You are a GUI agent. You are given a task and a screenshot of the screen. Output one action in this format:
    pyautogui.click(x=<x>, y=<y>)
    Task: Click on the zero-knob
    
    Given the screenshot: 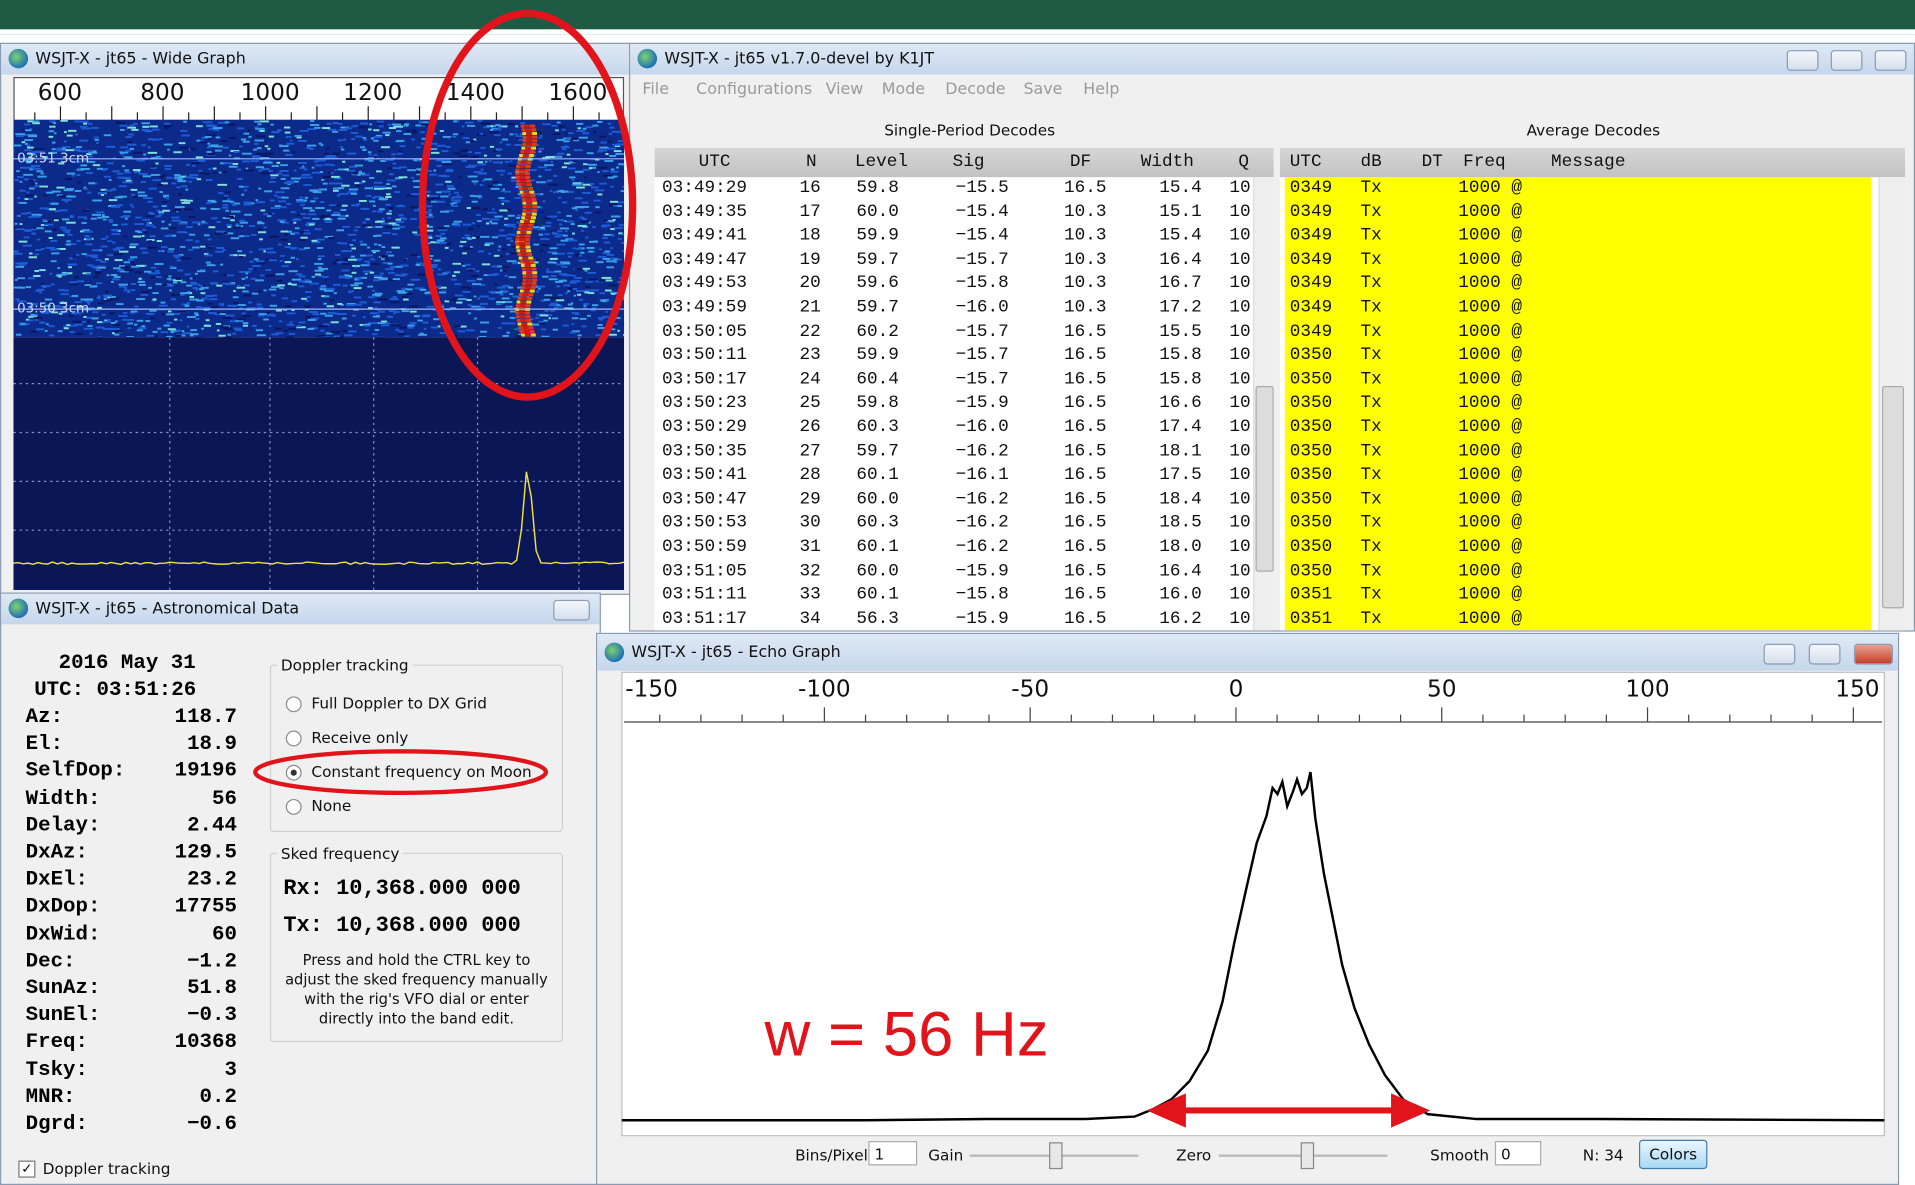 What is the action you would take?
    pyautogui.click(x=1307, y=1155)
    